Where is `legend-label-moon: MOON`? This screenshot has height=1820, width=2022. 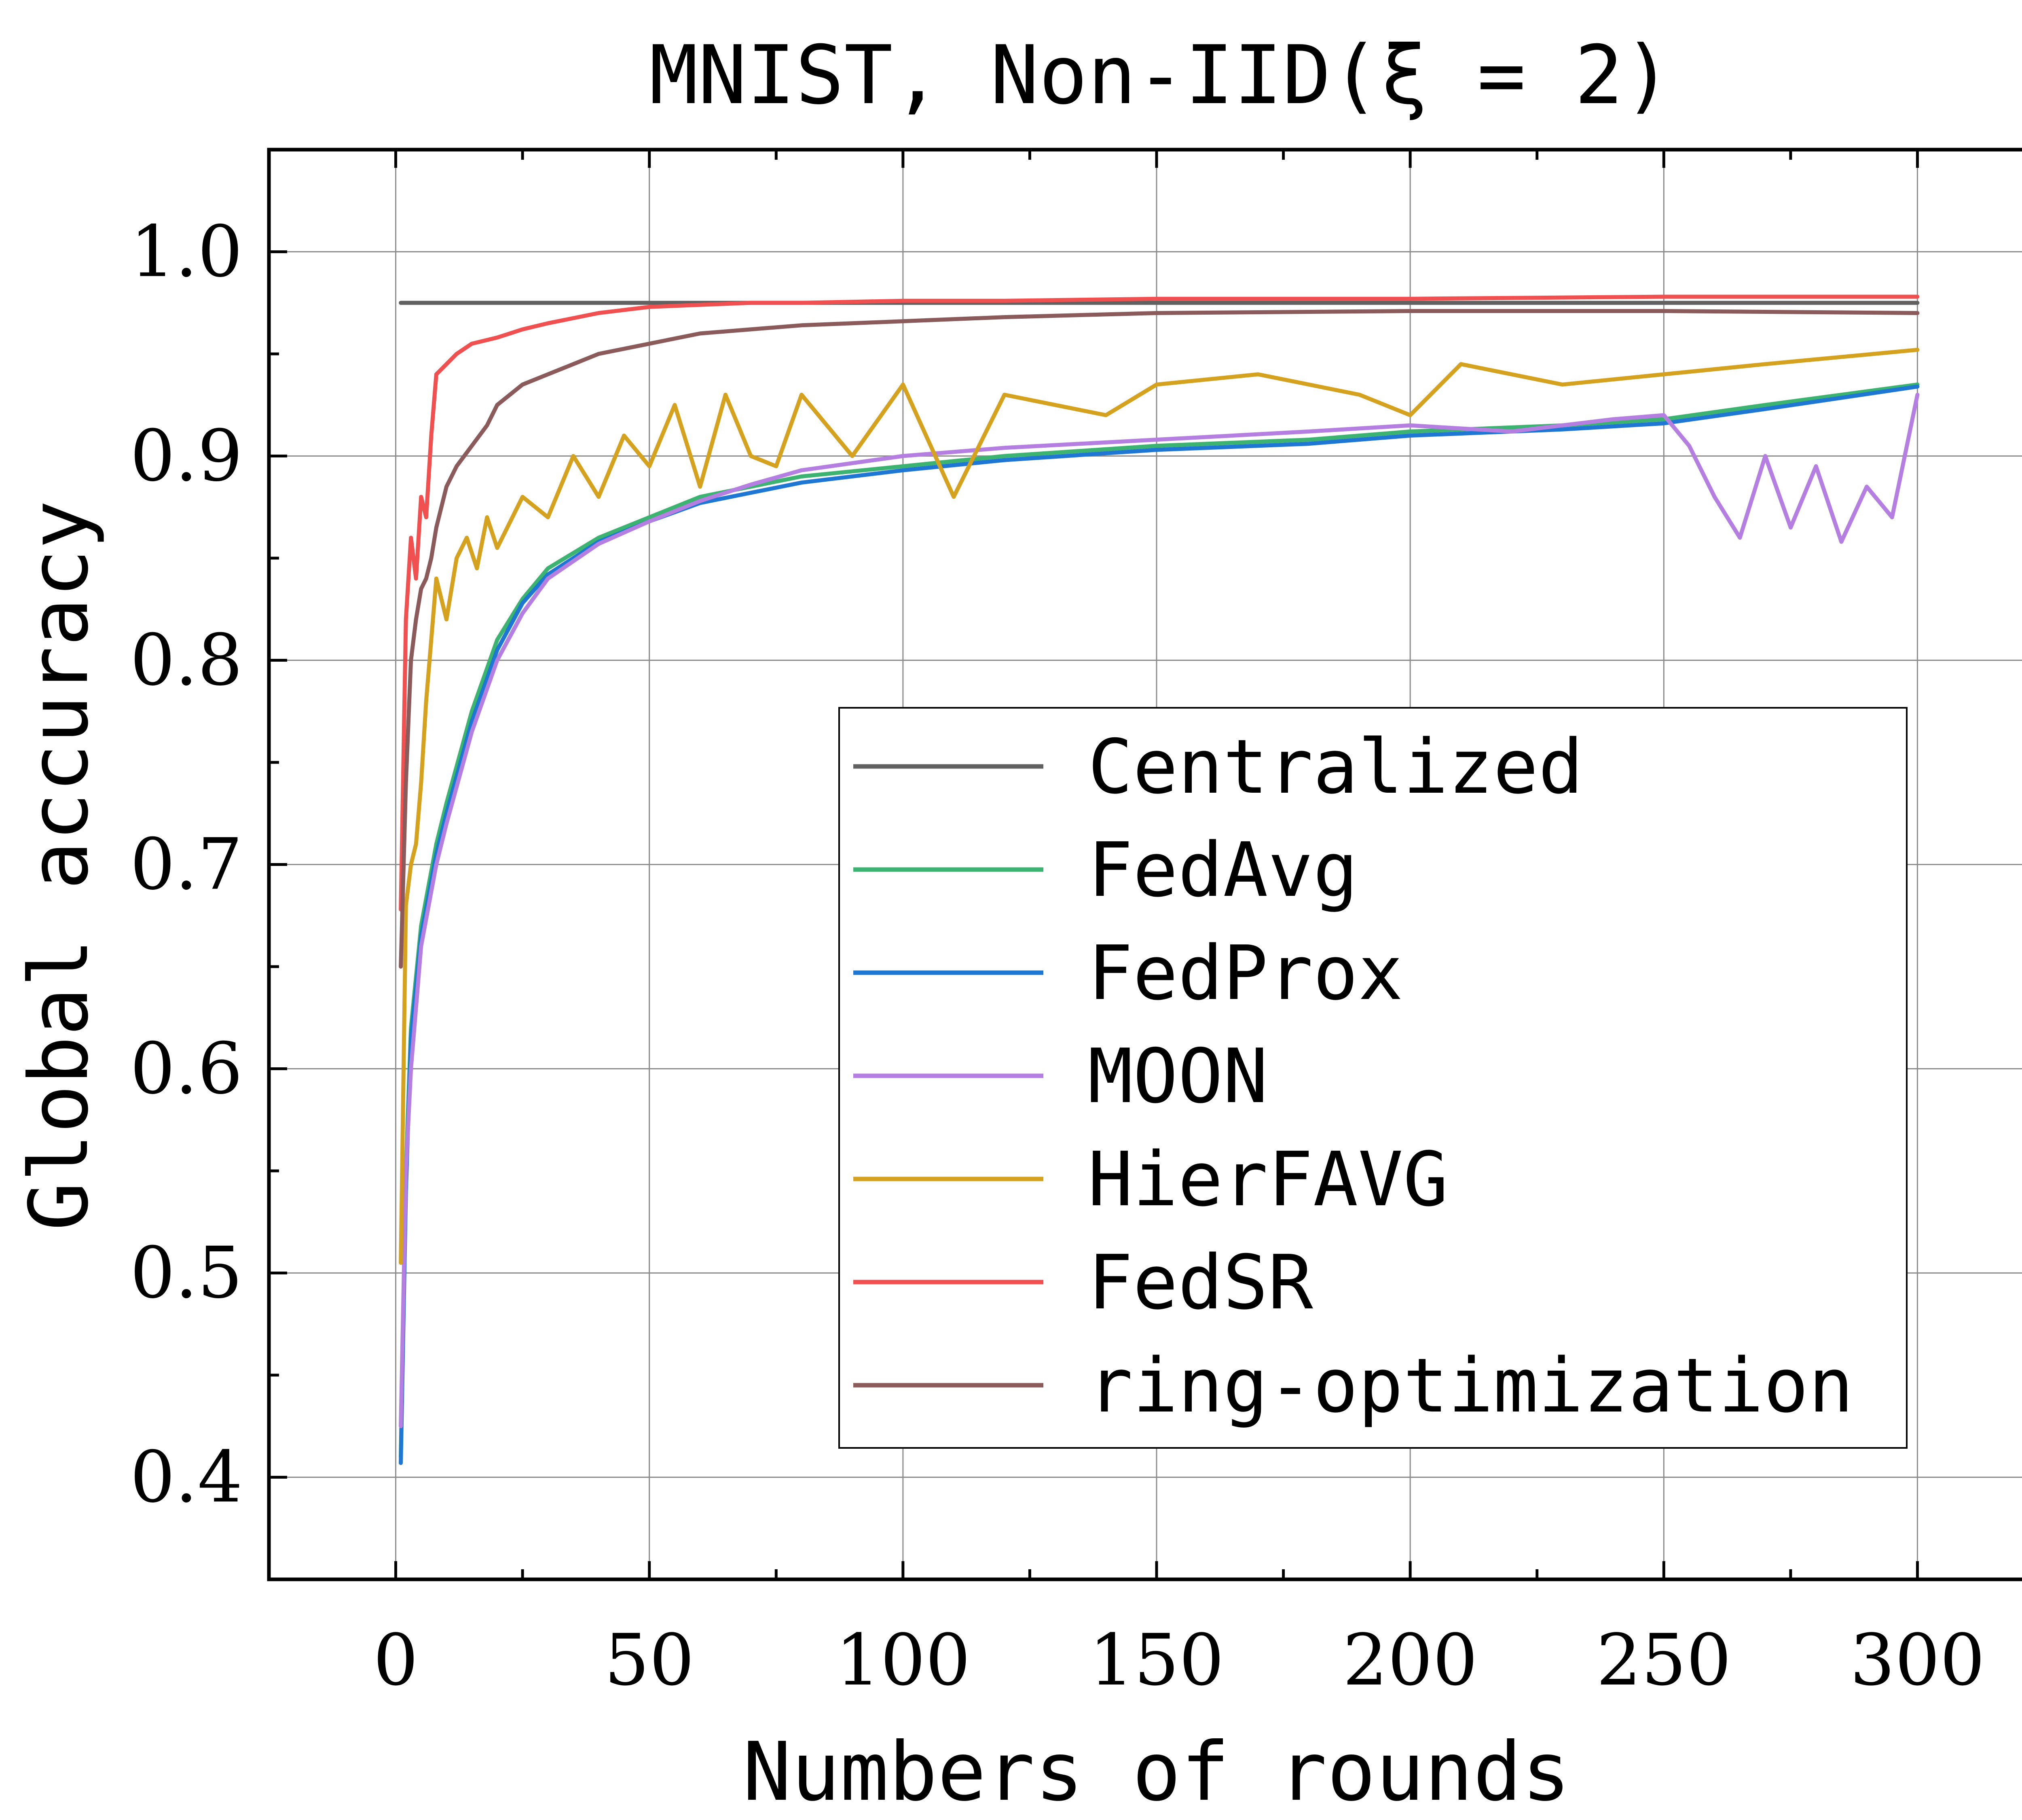
legend-label-moon: MOON is located at coordinates (1178, 1076).